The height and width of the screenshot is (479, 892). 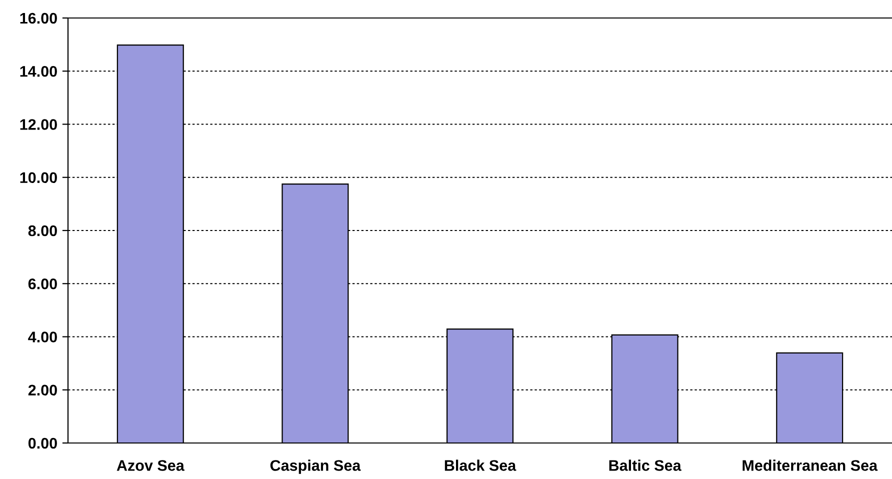 I want to click on y-tick-label: 0.00, so click(x=42, y=443).